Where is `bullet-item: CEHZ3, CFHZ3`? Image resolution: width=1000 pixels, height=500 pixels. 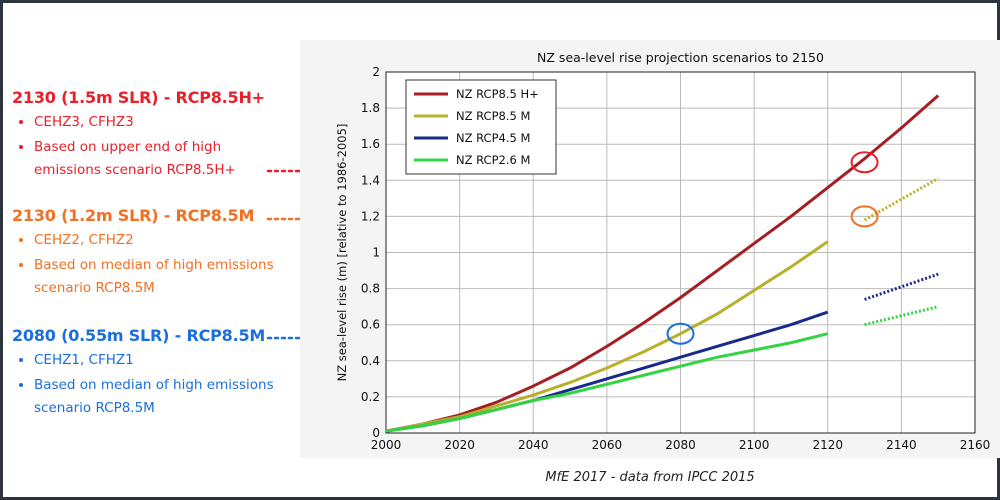
bullet-item: CEHZ3, CFHZ3 is located at coordinates (149, 122).